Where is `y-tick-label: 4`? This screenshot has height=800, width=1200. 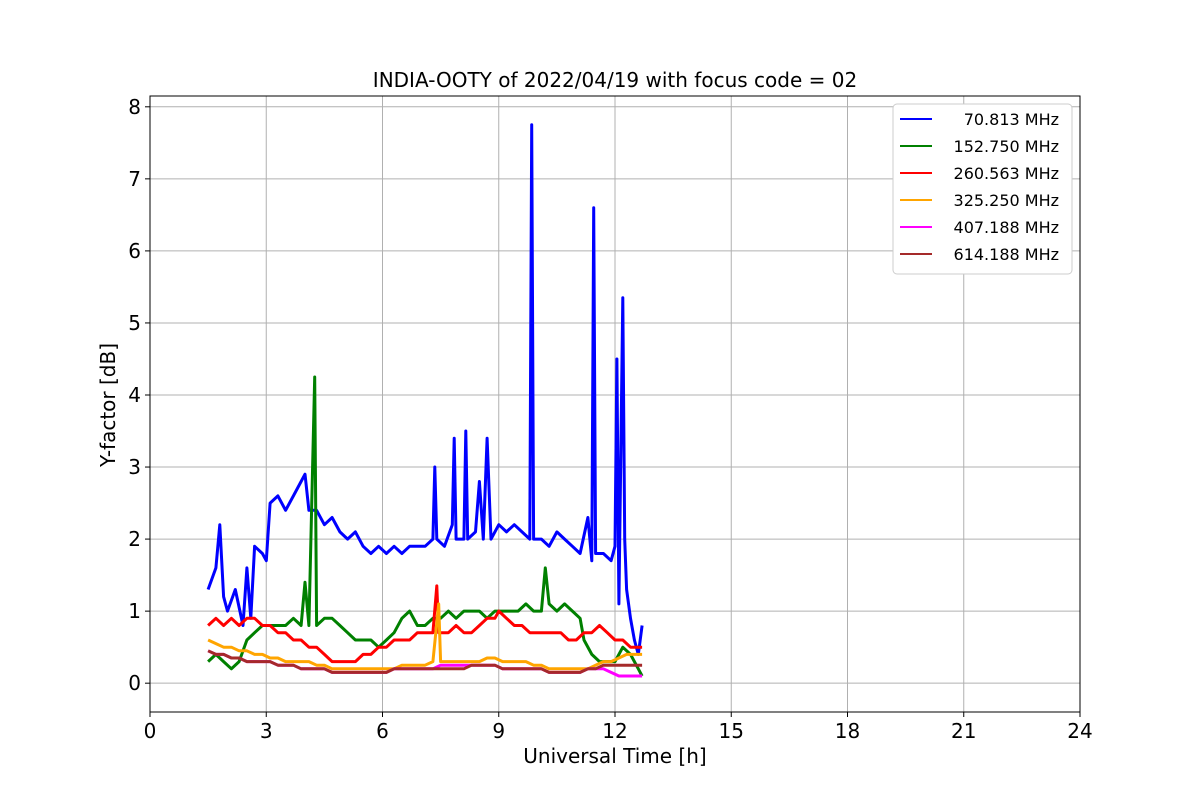
y-tick-label: 4 is located at coordinates (134, 395).